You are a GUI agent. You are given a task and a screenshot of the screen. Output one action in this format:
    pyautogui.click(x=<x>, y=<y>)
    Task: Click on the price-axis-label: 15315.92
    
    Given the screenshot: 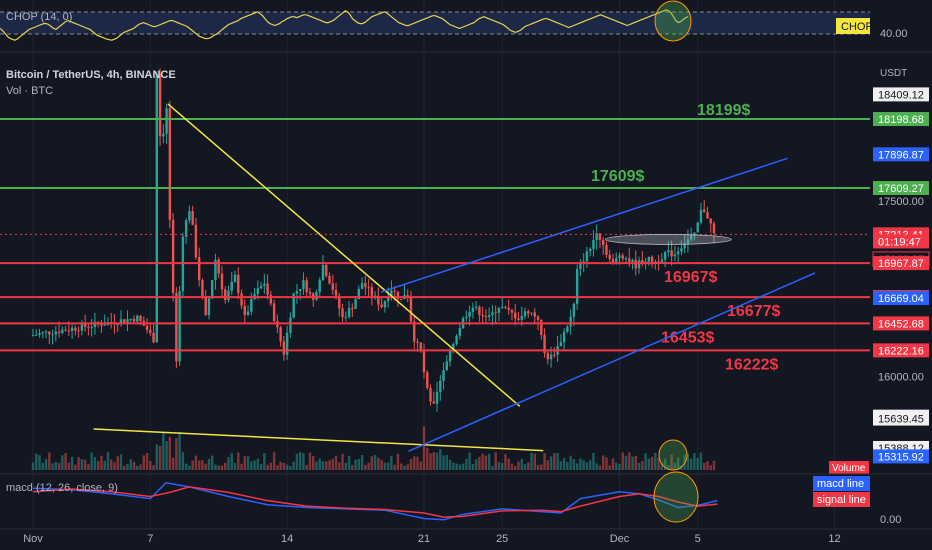 What is the action you would take?
    pyautogui.click(x=901, y=457)
    